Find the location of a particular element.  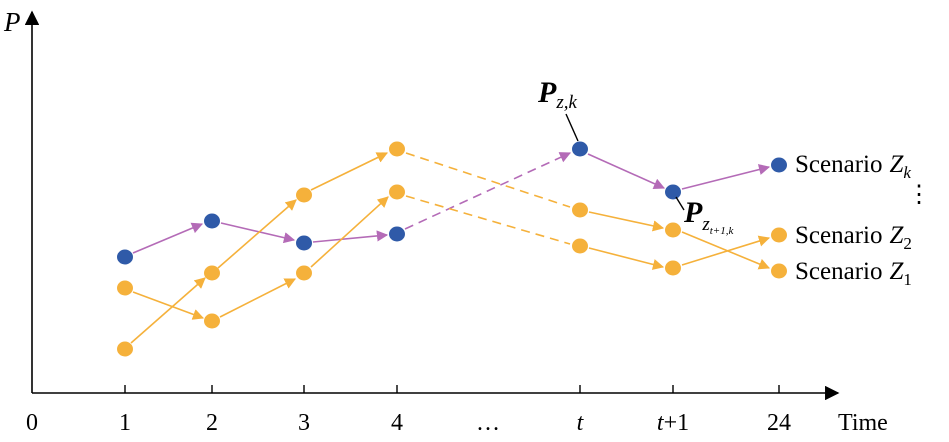

edge-k-4-t is located at coordinates (488, 191).